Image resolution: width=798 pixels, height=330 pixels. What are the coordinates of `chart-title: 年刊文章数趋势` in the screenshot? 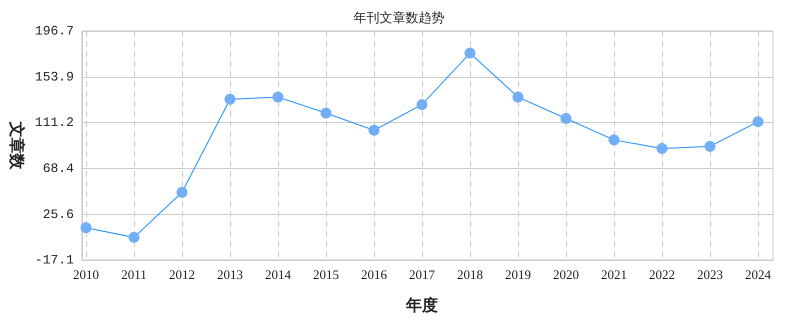 It's located at (399, 17).